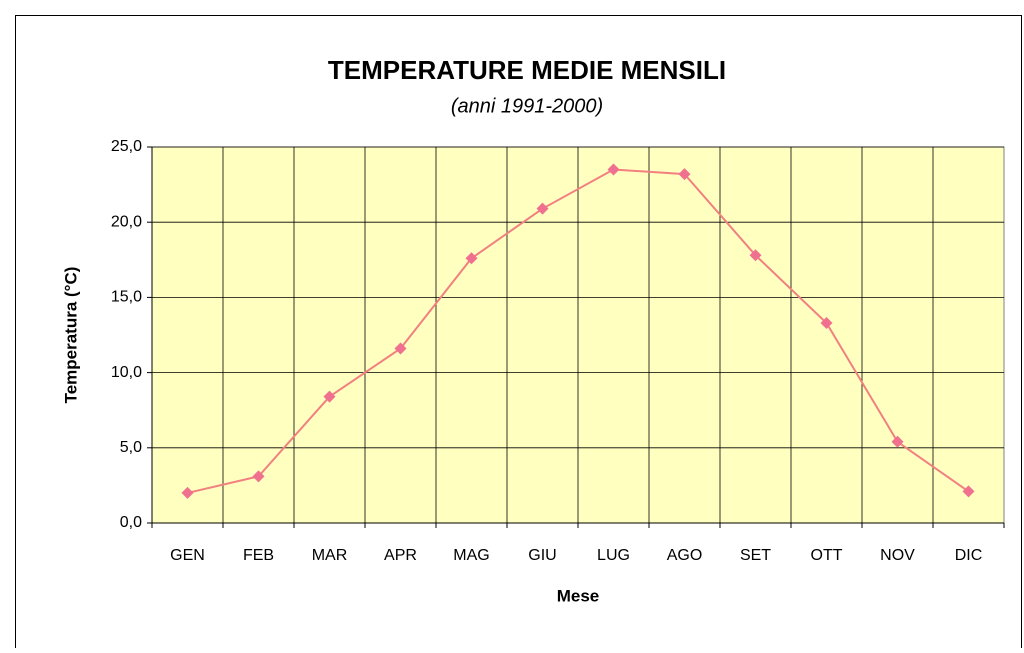 This screenshot has height=653, width=1024. What do you see at coordinates (126, 221) in the screenshot?
I see `y-tick-label: 20,0` at bounding box center [126, 221].